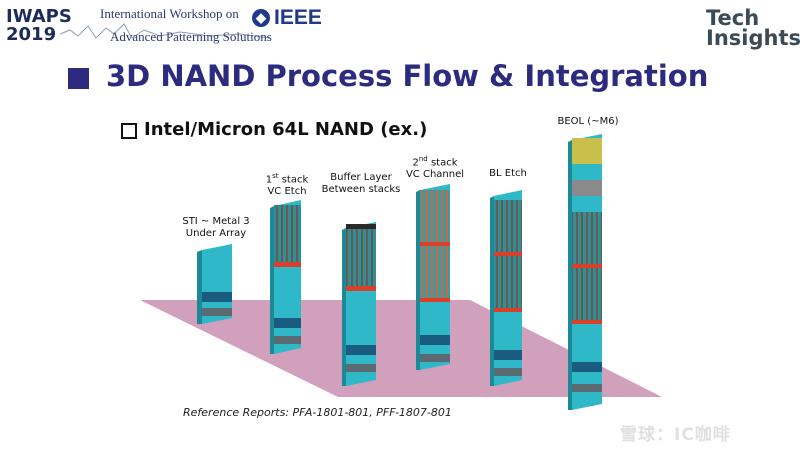  What do you see at coordinates (753, 38) in the screenshot?
I see `logo-line-2: Insights` at bounding box center [753, 38].